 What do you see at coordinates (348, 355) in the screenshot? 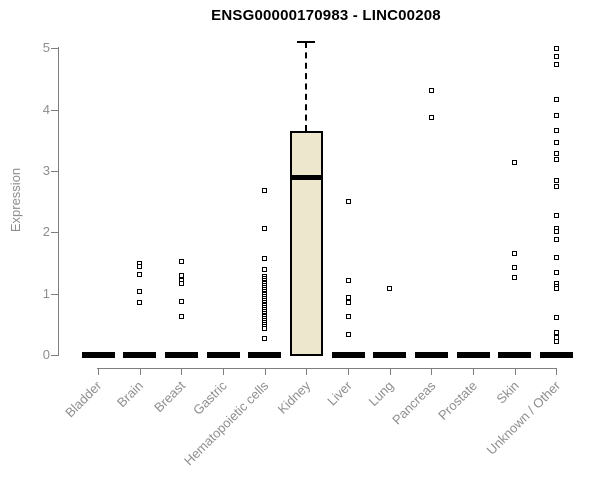
I see `boxplot-flat-liver` at bounding box center [348, 355].